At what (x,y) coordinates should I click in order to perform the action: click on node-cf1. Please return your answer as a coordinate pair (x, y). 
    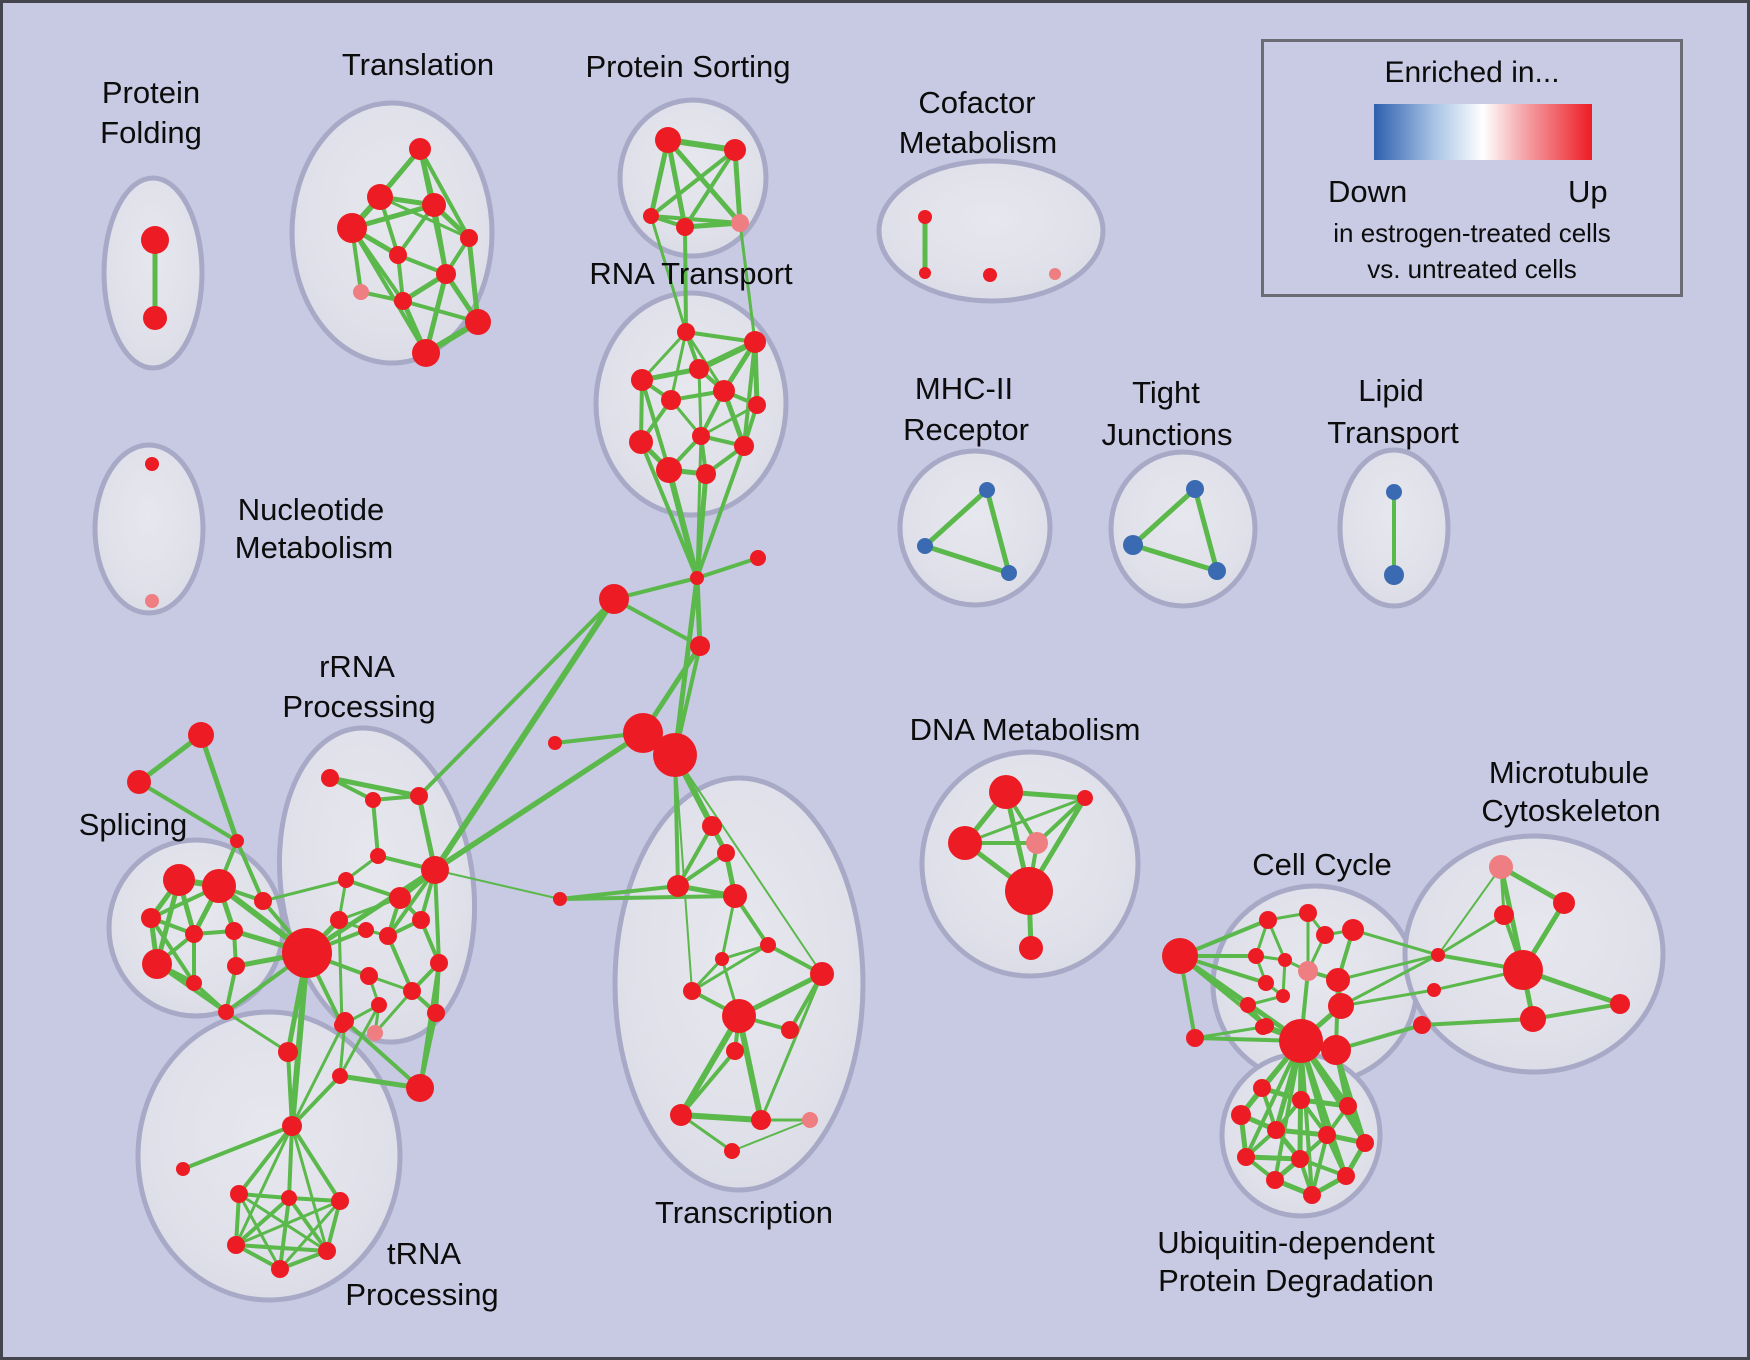
    Looking at the image, I should click on (925, 217).